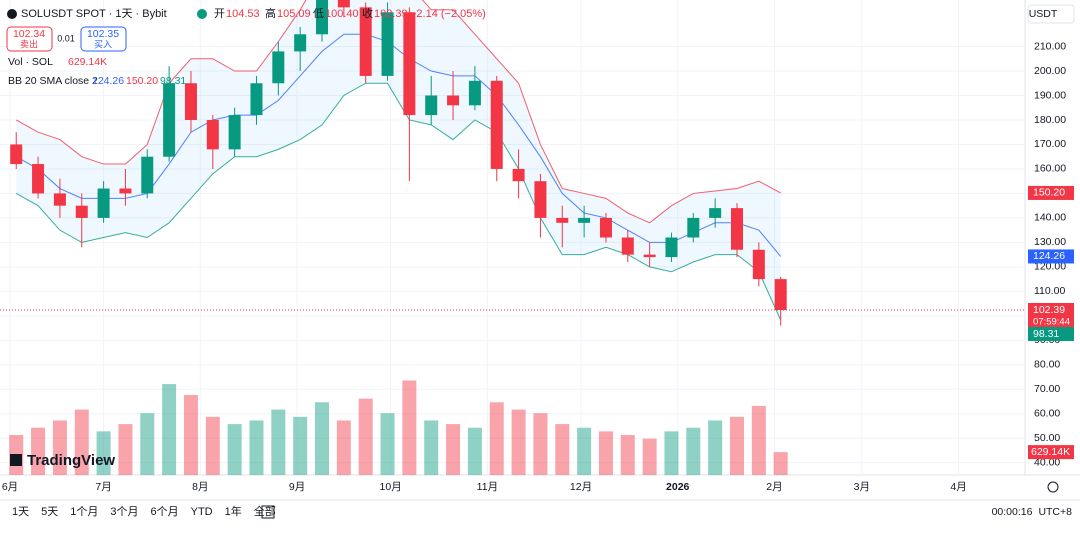  Describe the element at coordinates (342, 14) in the screenshot. I see `ohlc-value: 100.40` at that location.